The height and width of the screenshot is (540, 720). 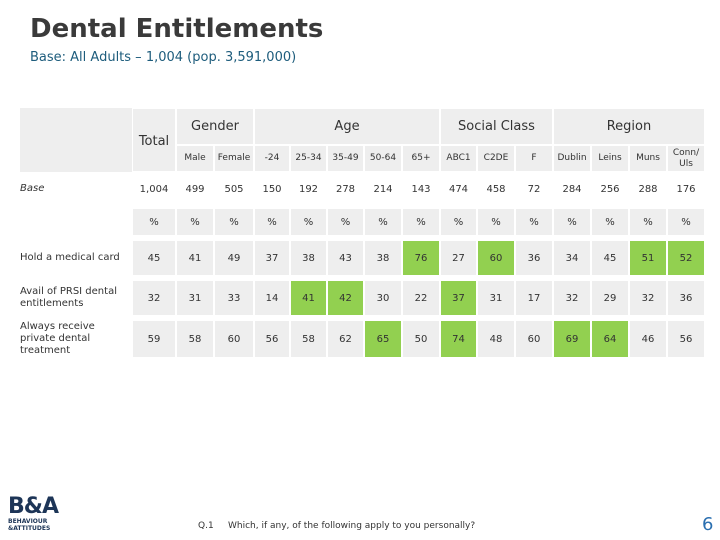 What do you see at coordinates (496, 339) in the screenshot?
I see `value: 48` at bounding box center [496, 339].